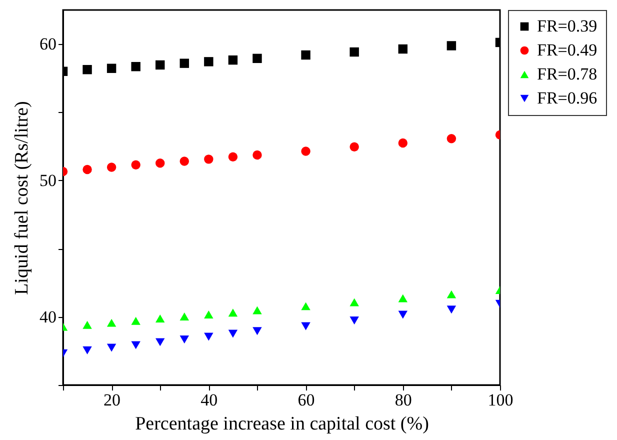  What do you see at coordinates (567, 98) in the screenshot?
I see `legend-label: FR=0.96` at bounding box center [567, 98].